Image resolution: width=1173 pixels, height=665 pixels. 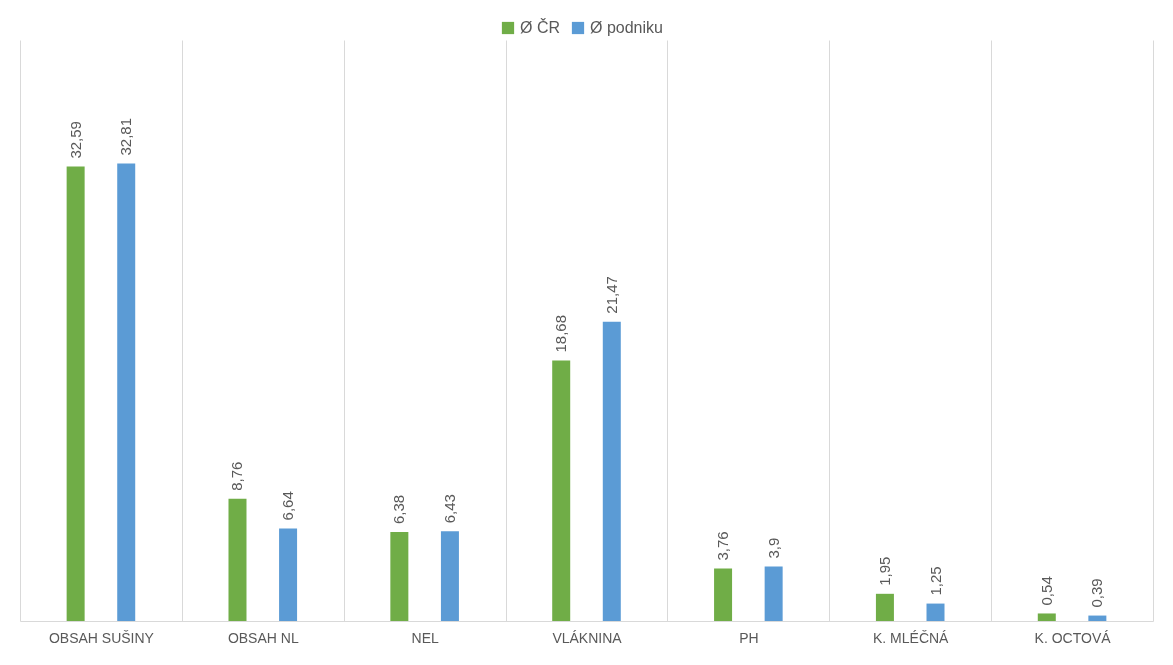 I want to click on data-label: 32,59, so click(x=75, y=140).